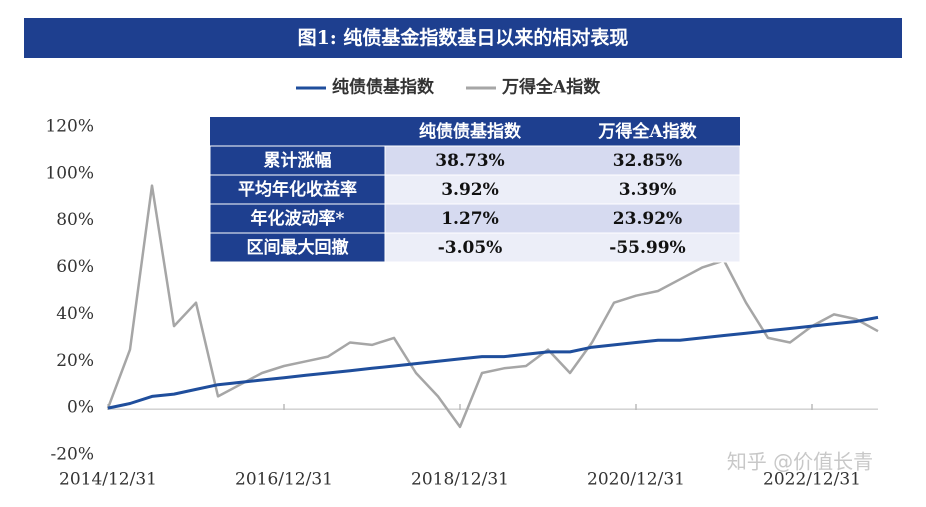 The image size is (926, 507). Describe the element at coordinates (470, 219) in the screenshot. I see `table-value: 1.27%` at that location.